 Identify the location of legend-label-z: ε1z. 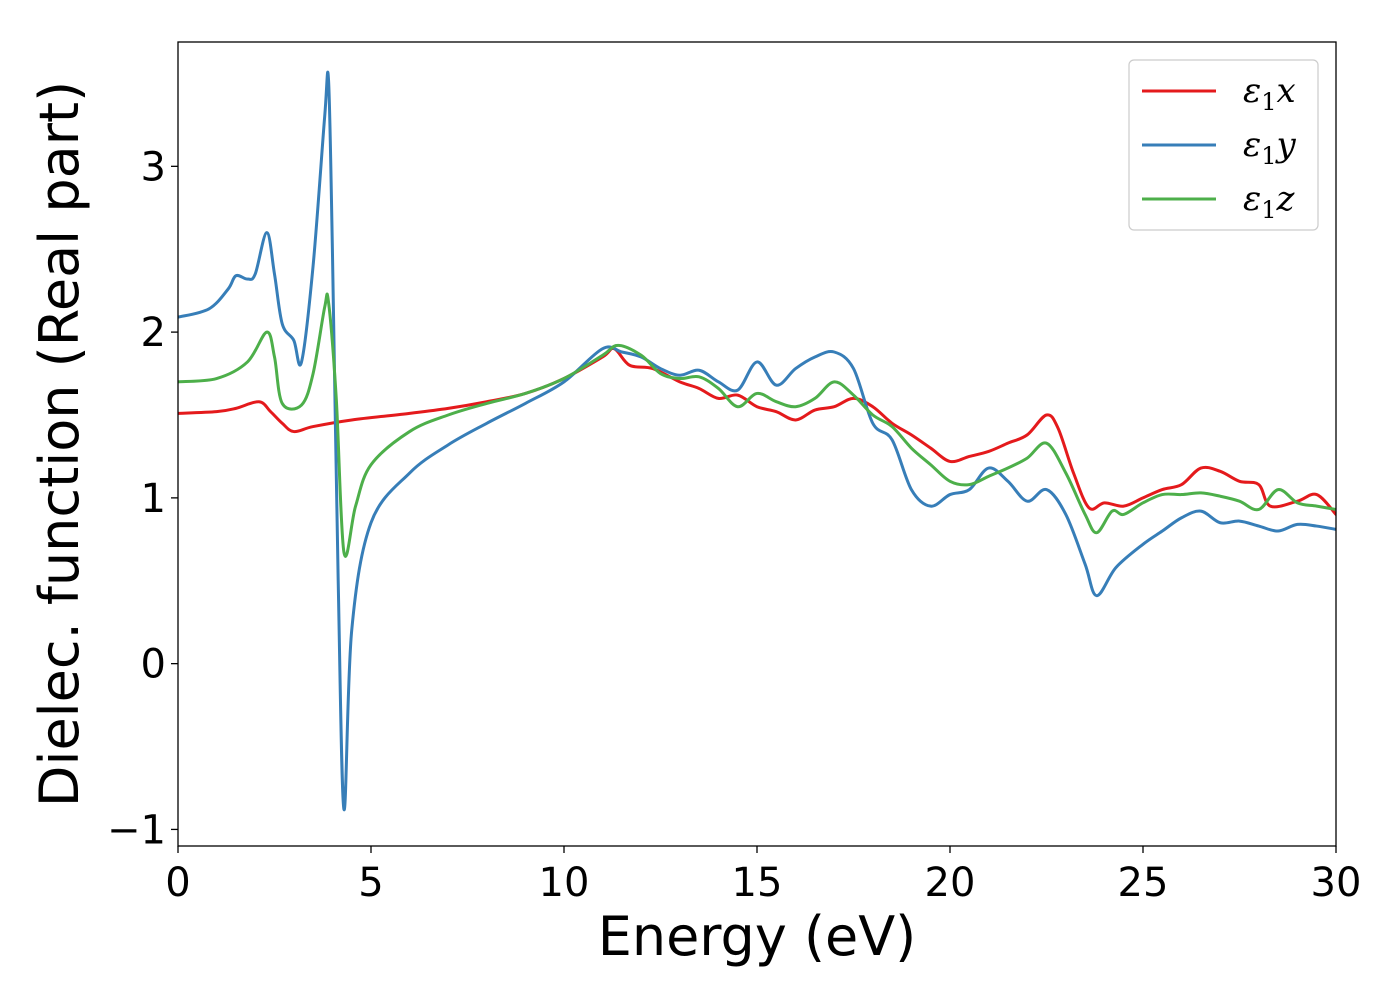
(1269, 201).